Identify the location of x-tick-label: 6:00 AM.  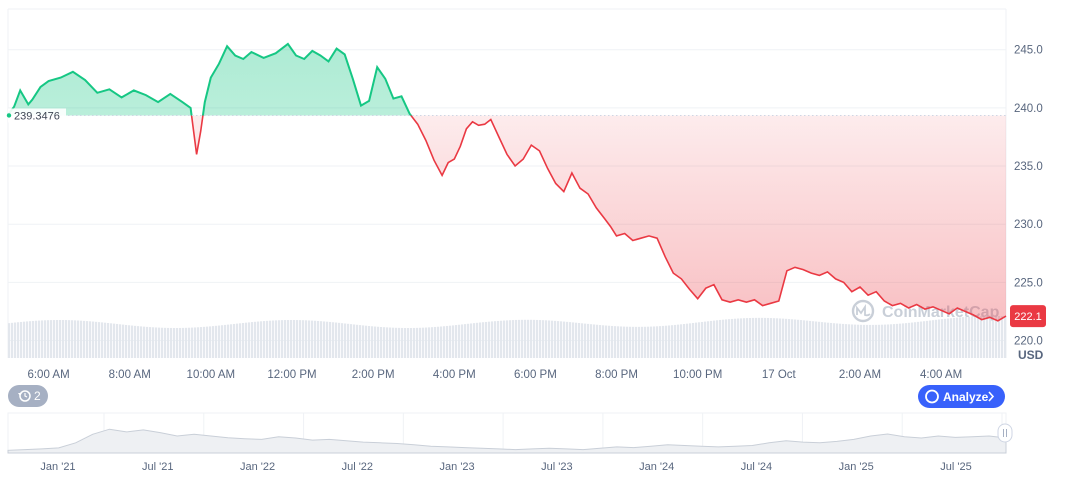
(48, 375).